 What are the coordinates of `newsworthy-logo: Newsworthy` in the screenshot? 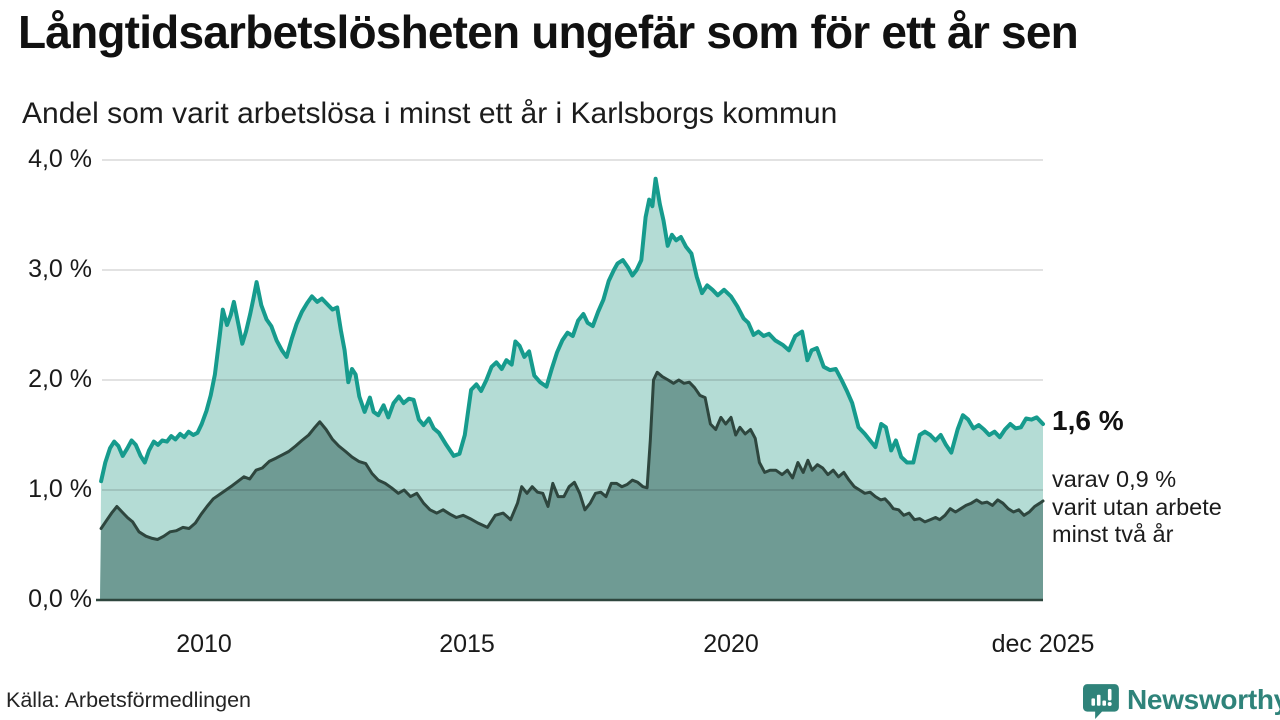 It's located at (1181, 700).